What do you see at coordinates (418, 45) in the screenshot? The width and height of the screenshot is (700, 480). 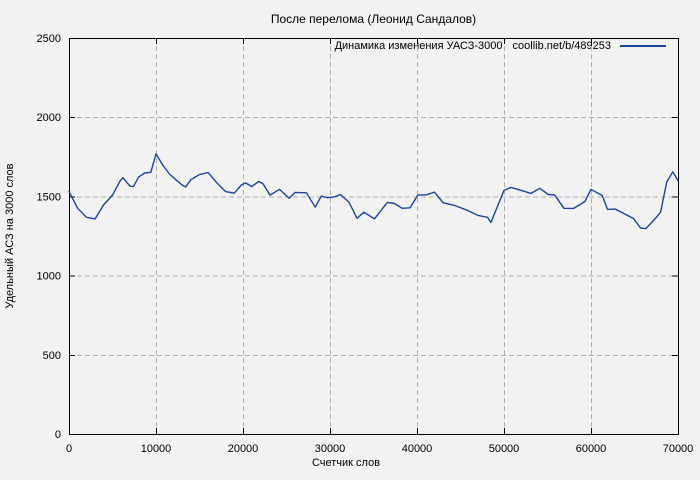 I see `legend-series-name: Динамика изменения УАСЗ-3000` at bounding box center [418, 45].